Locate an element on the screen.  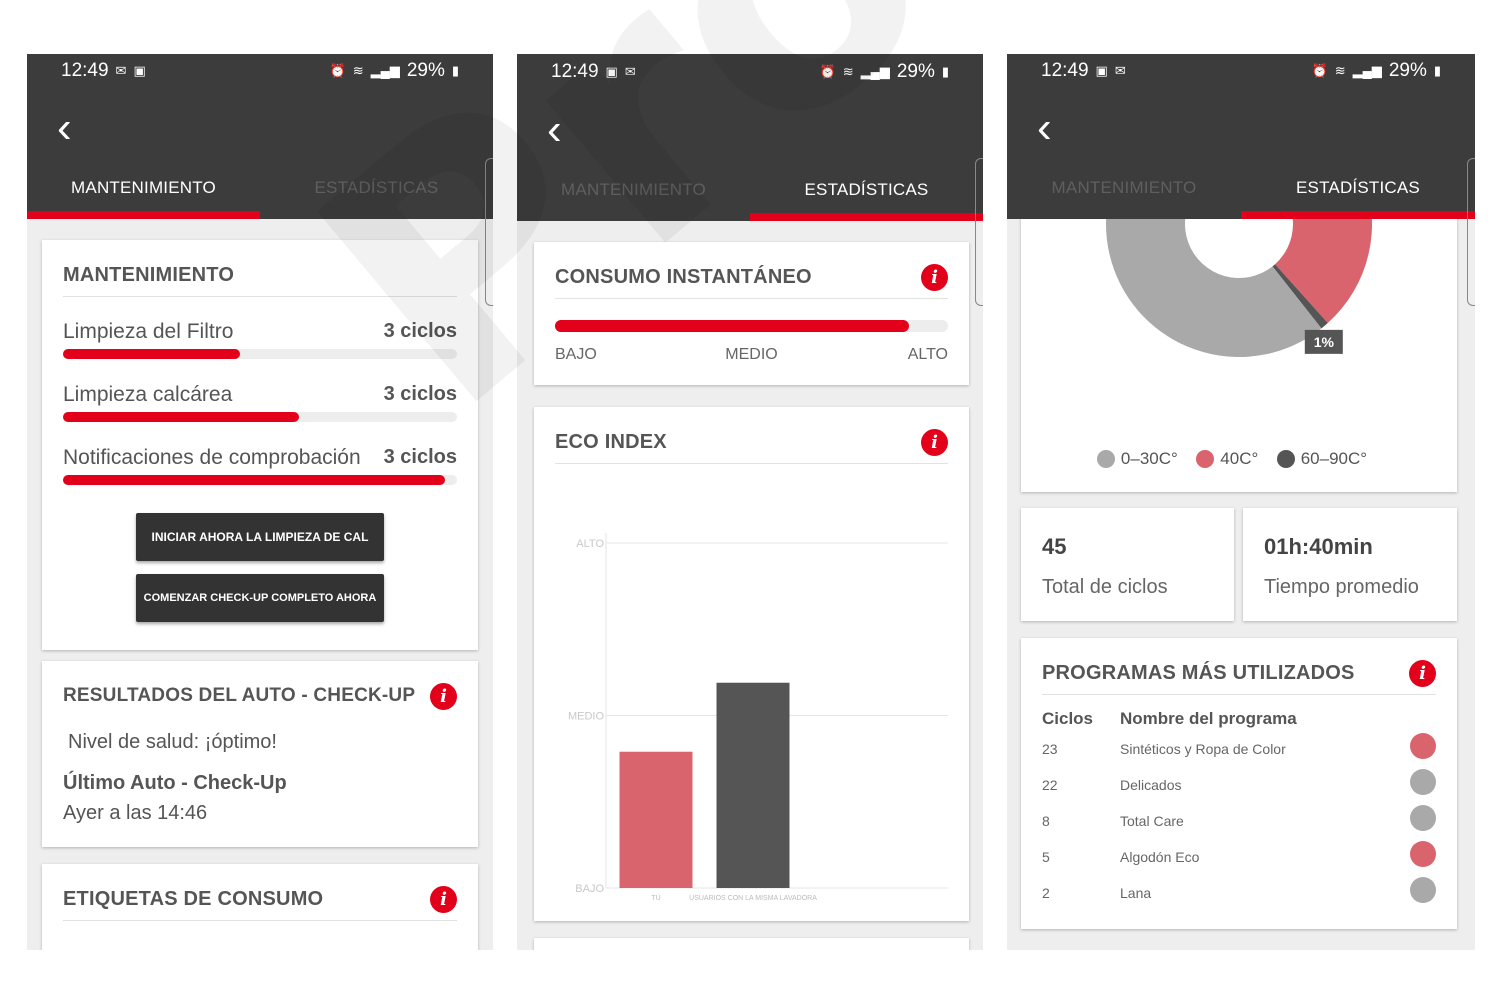
program-name: Sintéticos y Ropa de Color is located at coordinates (1203, 749).